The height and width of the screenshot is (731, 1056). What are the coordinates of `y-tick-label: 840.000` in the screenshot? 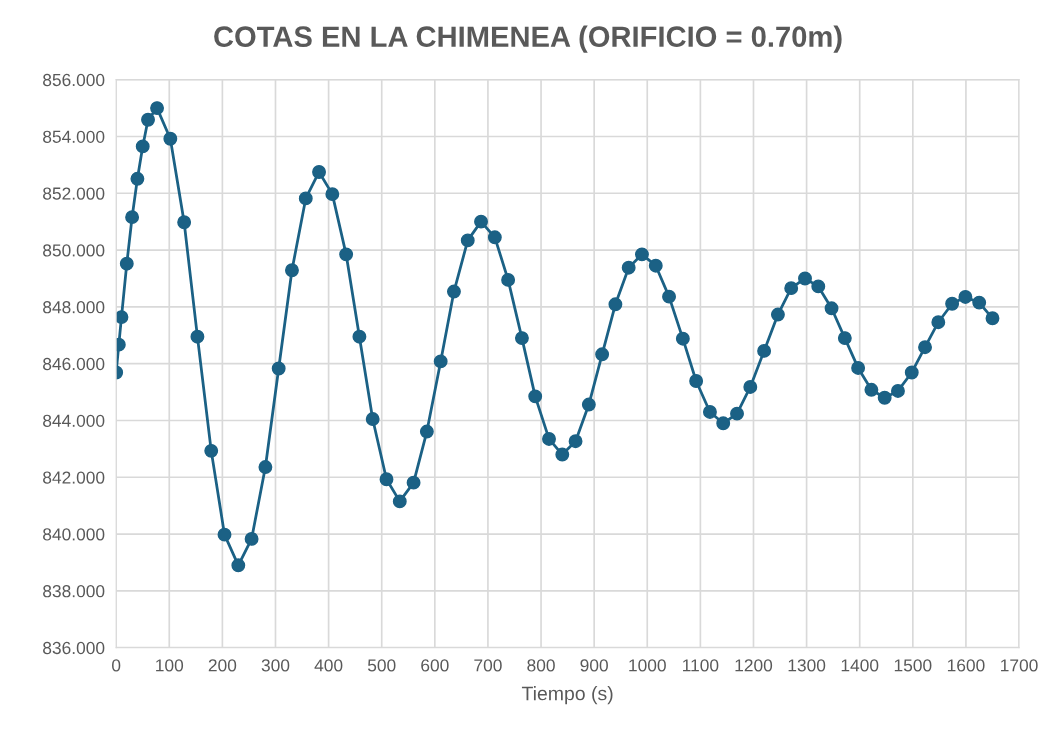 It's located at (74, 534).